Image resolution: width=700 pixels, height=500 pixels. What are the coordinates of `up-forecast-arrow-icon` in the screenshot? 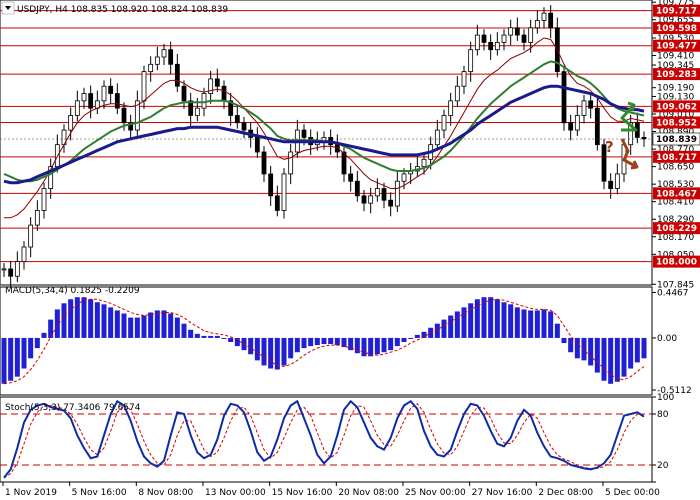 It's located at (629, 116).